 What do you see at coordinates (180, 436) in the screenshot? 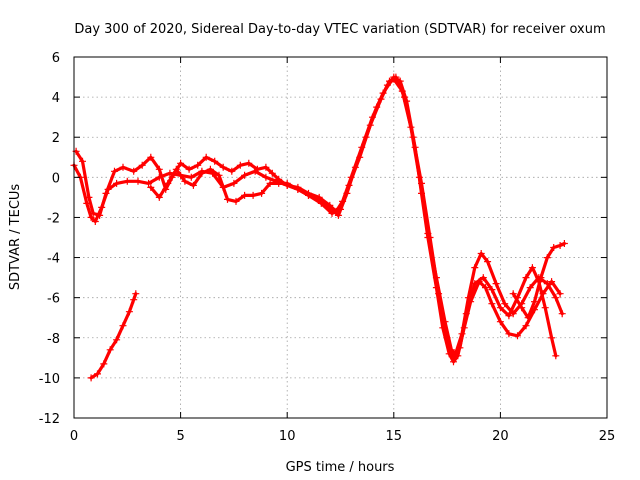
I see `x-tick-label: 5` at bounding box center [180, 436].